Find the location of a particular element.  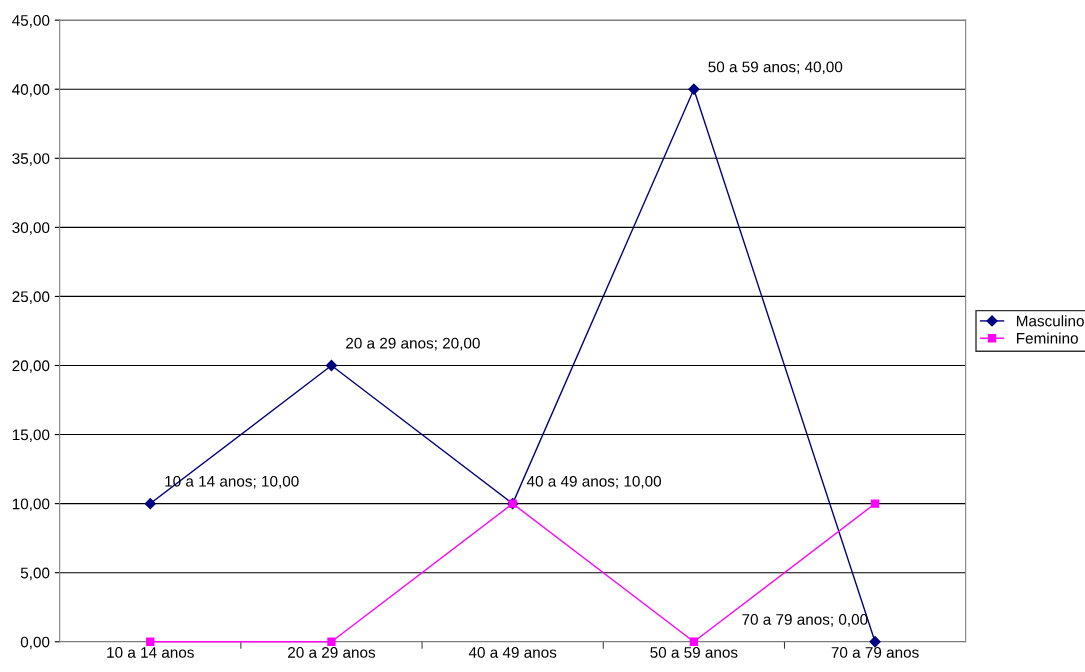

legend-label: Masculino is located at coordinates (1050, 321).